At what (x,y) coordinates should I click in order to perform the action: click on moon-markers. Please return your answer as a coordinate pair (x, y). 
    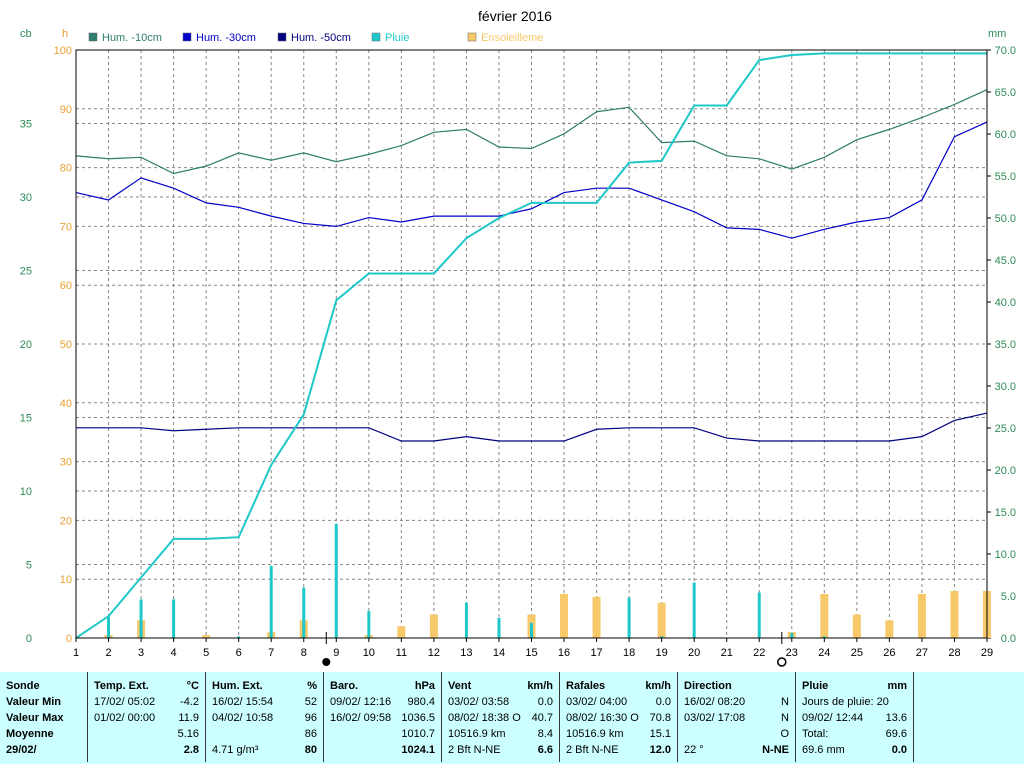
    Looking at the image, I should click on (554, 649).